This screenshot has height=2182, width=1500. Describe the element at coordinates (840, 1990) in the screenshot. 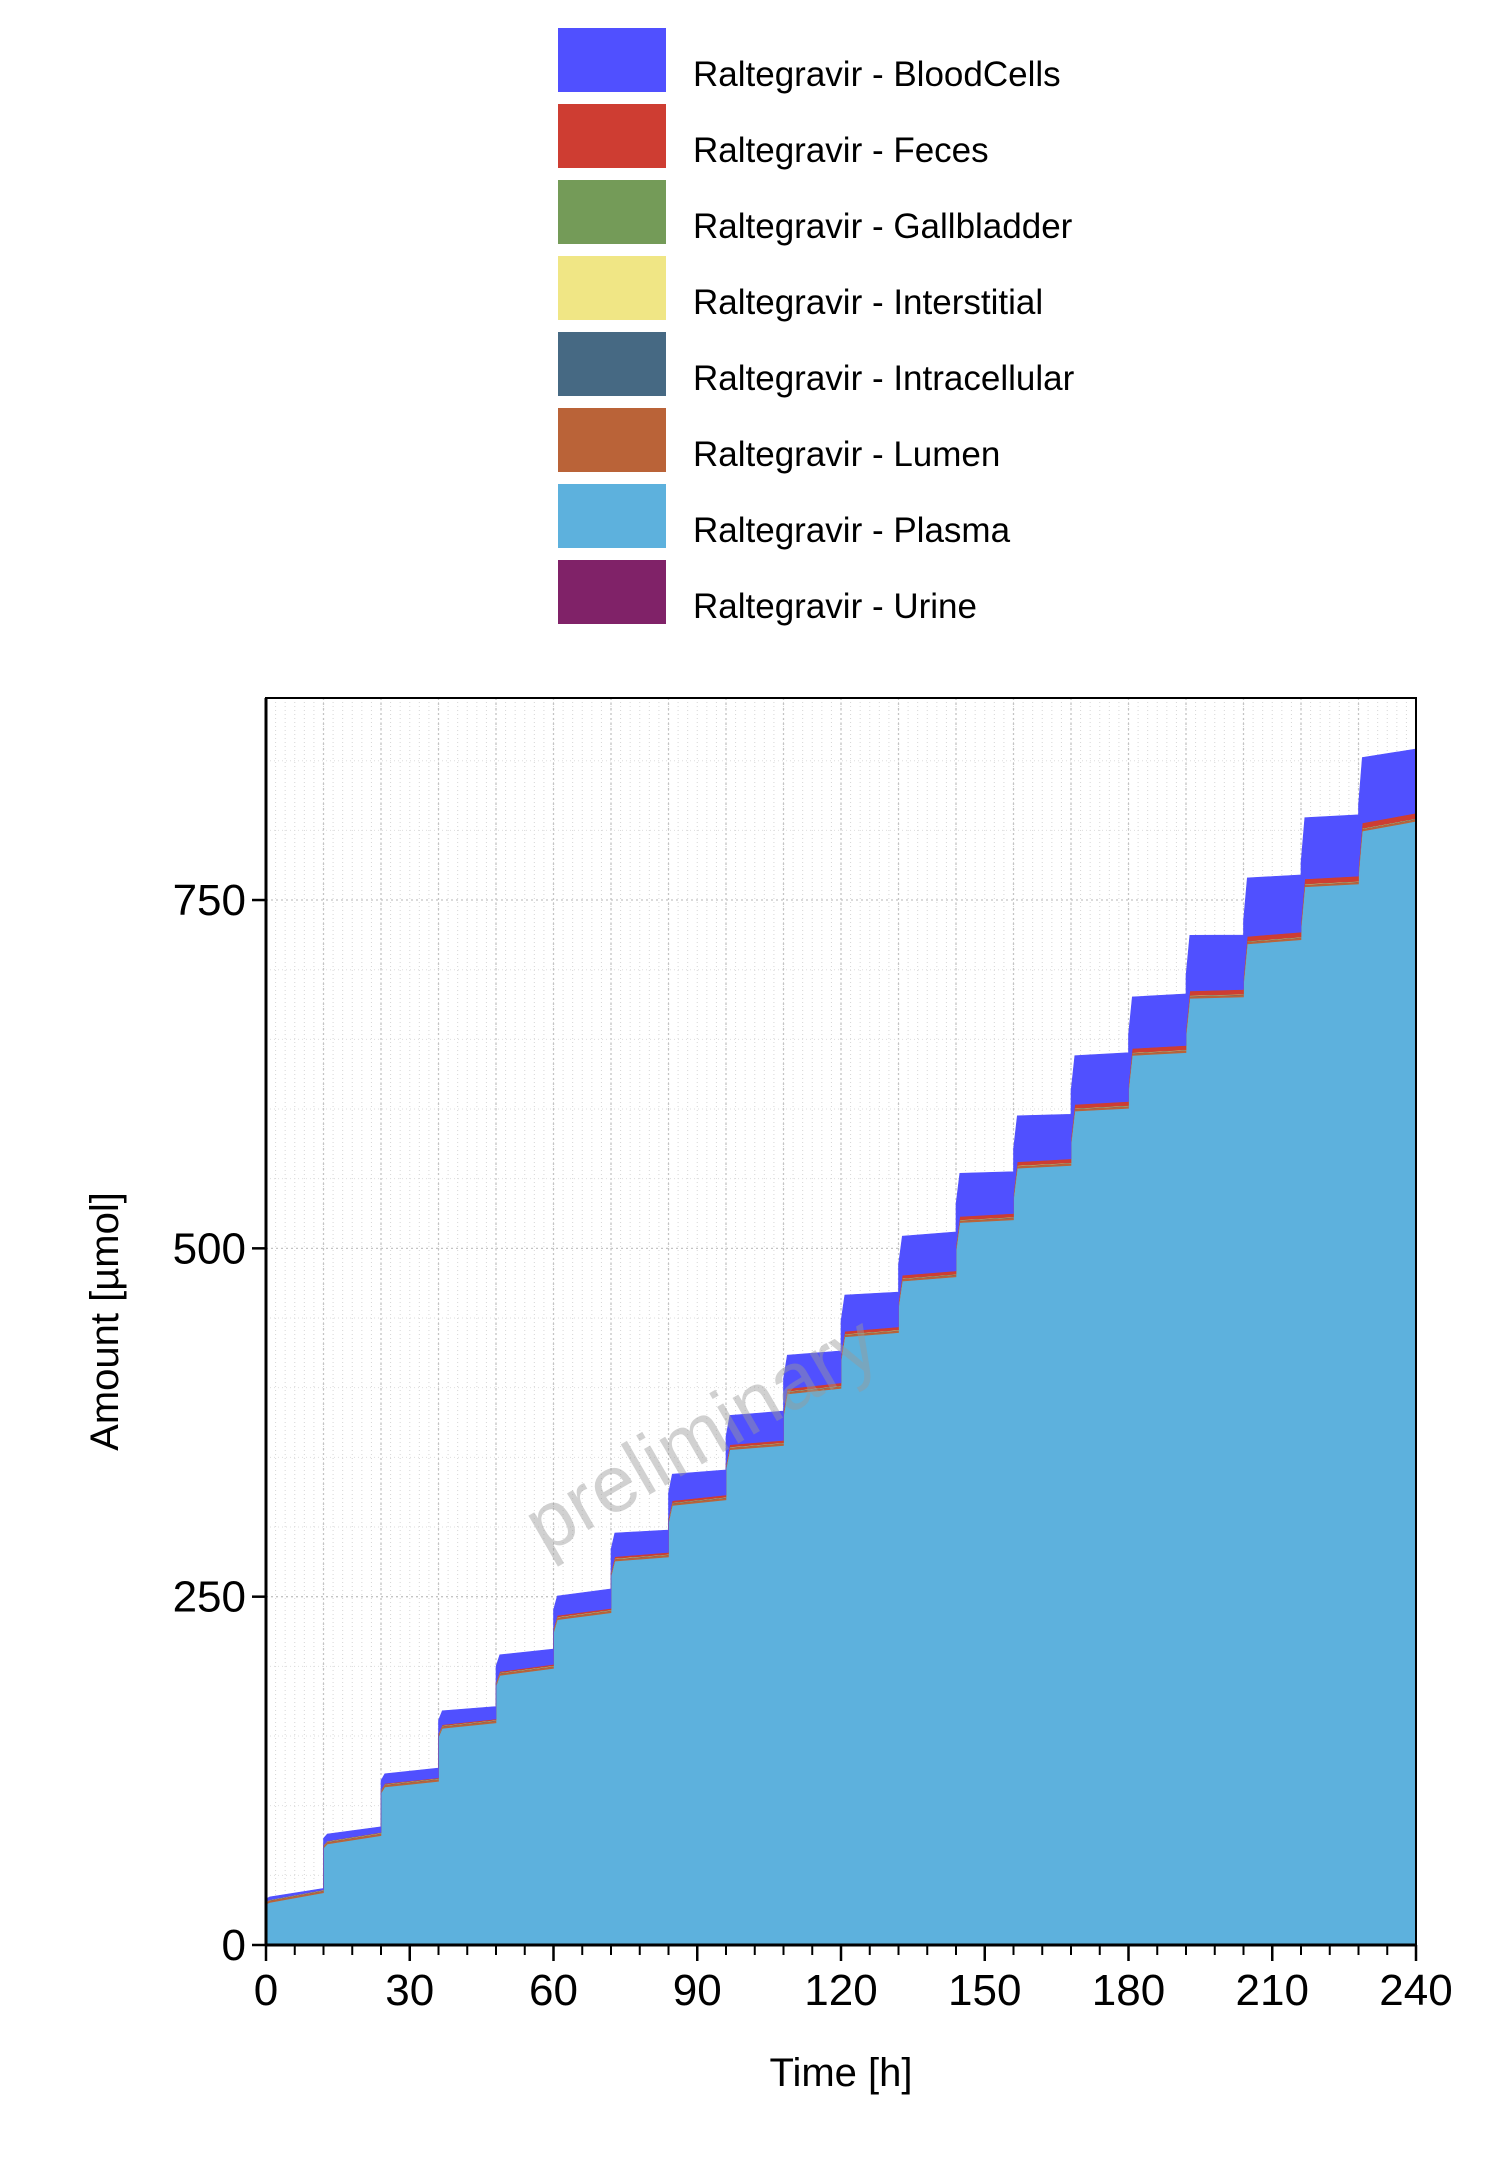

I see `x-tick-label: 120` at that location.